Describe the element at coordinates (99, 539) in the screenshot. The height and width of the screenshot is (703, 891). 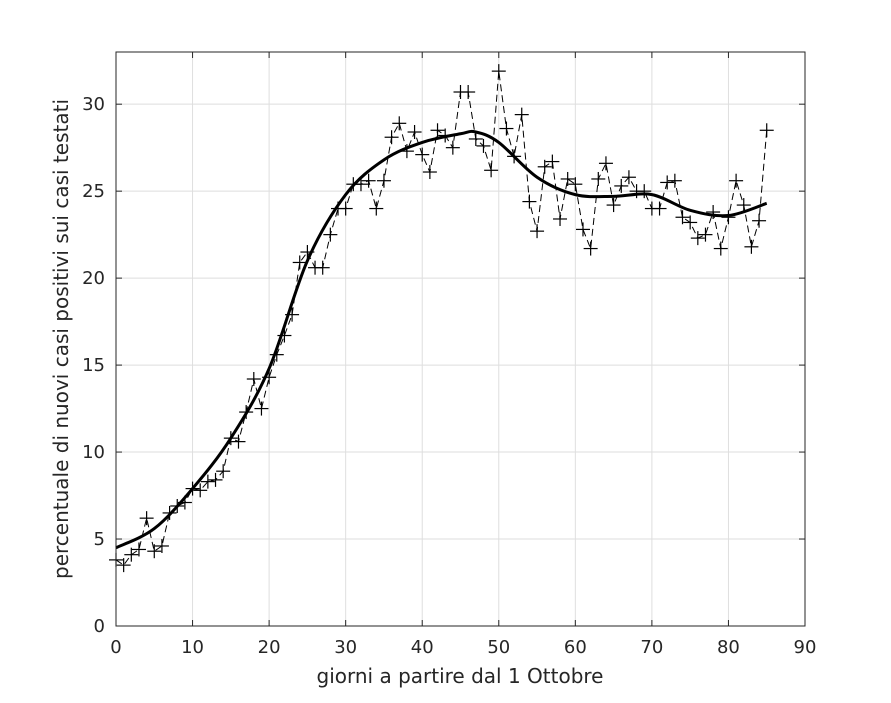
I see `y-tick-label: 5` at that location.